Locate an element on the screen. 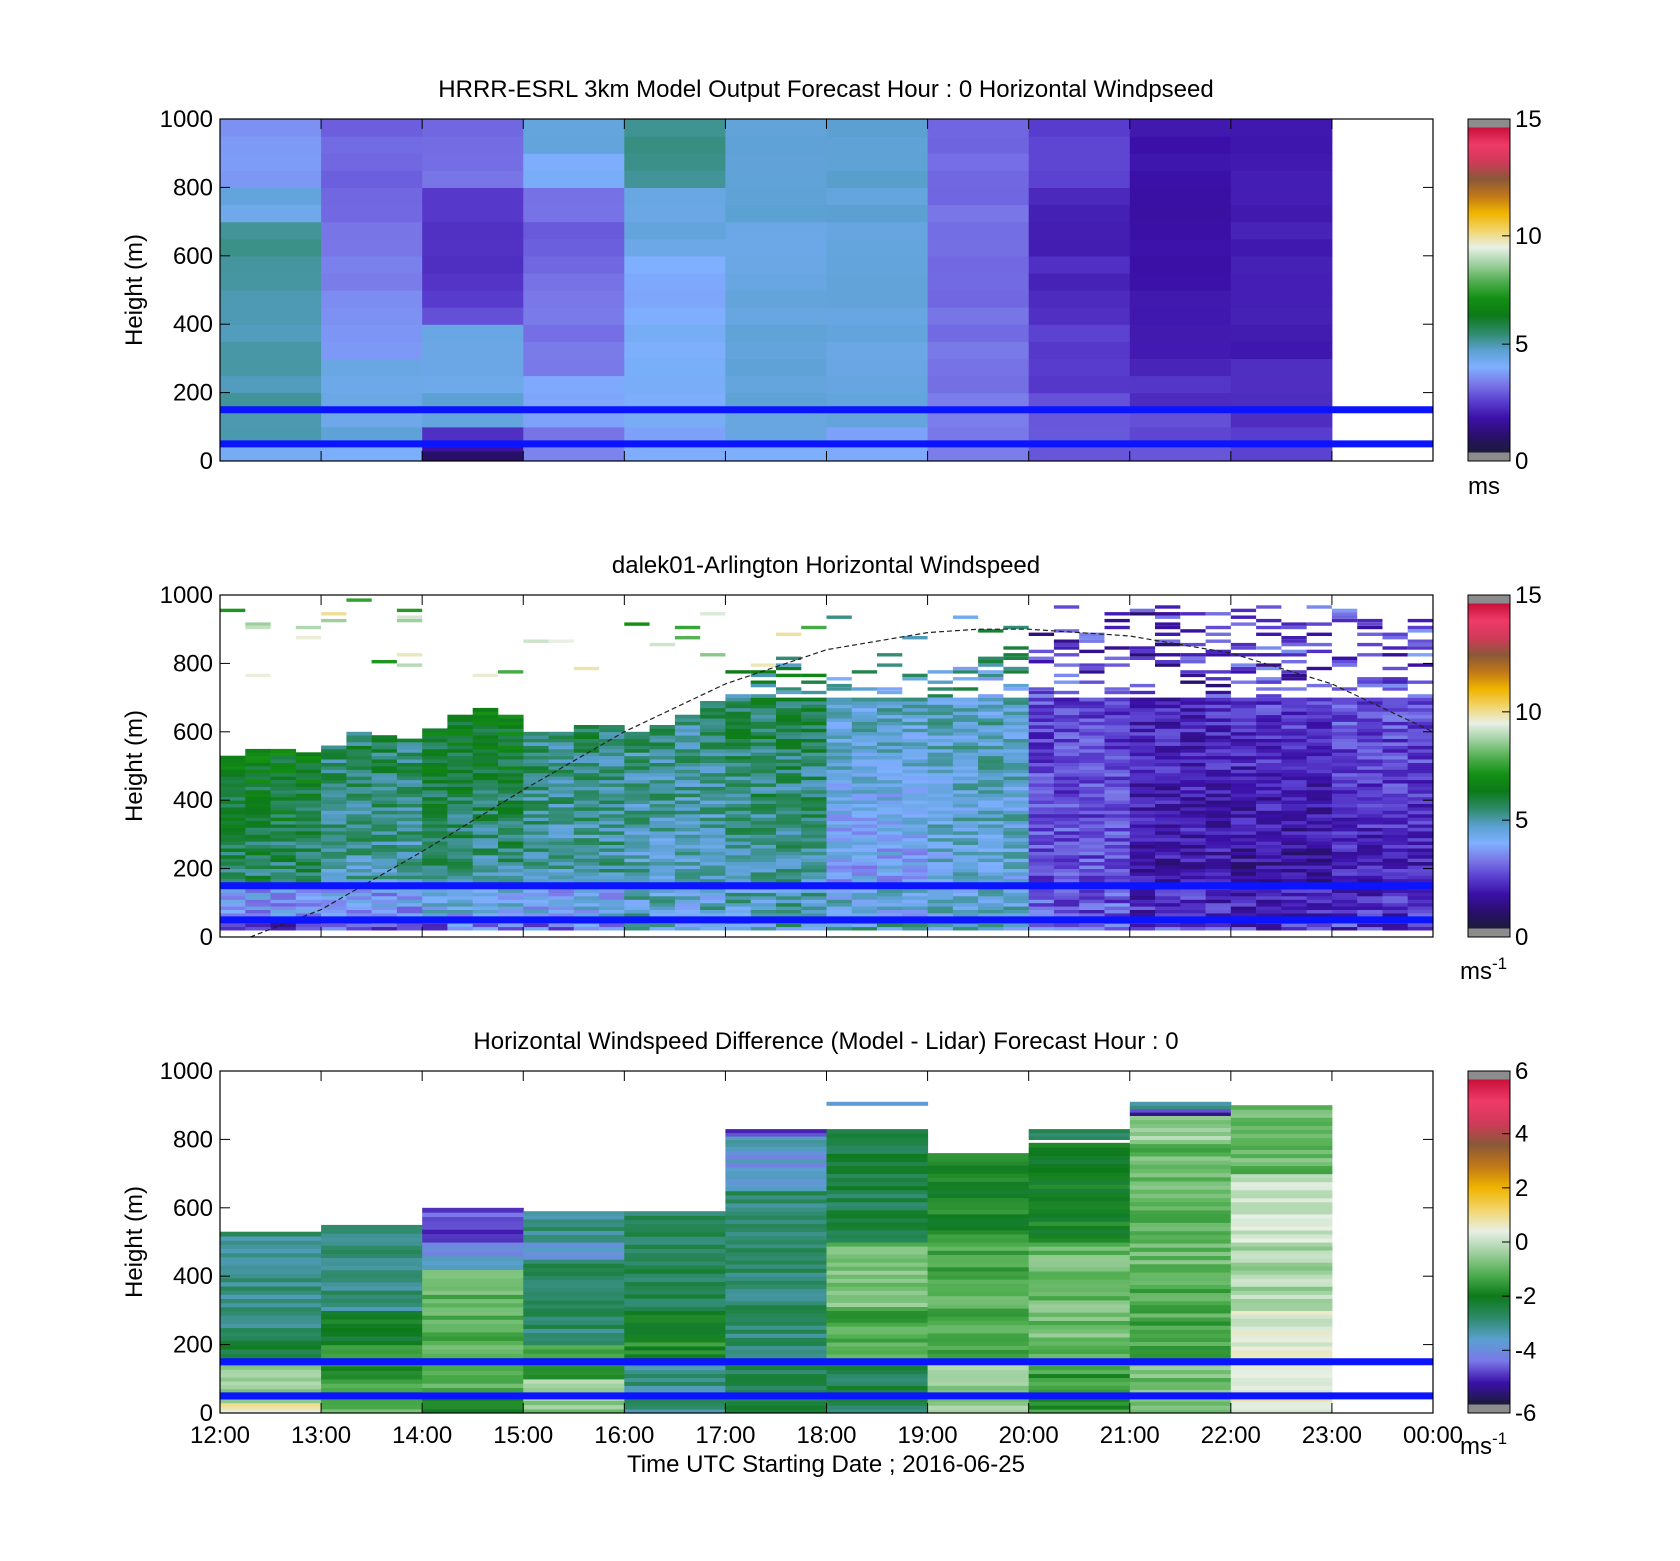 This screenshot has width=1680, height=1561. panel-model-colorbar-unit: ms is located at coordinates (1484, 486).